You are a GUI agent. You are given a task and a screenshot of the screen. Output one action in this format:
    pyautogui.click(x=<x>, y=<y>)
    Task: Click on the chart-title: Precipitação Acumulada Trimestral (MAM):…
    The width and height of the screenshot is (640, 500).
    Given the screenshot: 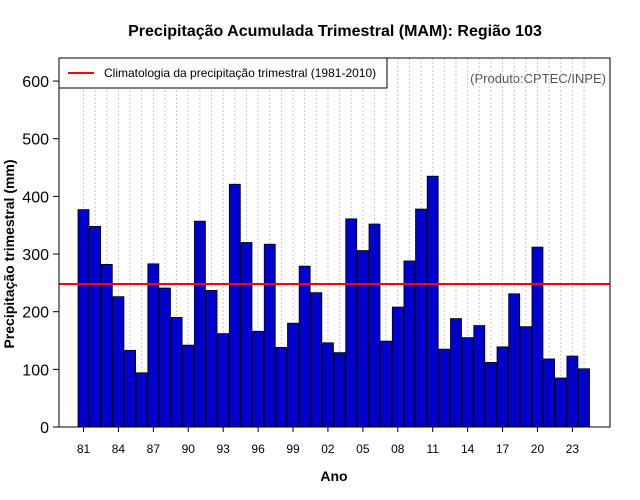 What is the action you would take?
    pyautogui.click(x=335, y=31)
    